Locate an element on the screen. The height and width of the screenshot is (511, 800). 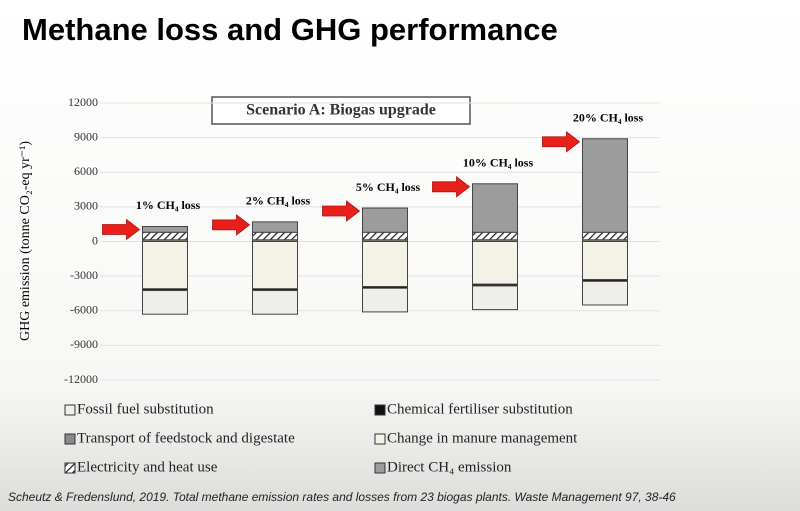
category-label: 5% CH₄ loss is located at coordinates (388, 187).